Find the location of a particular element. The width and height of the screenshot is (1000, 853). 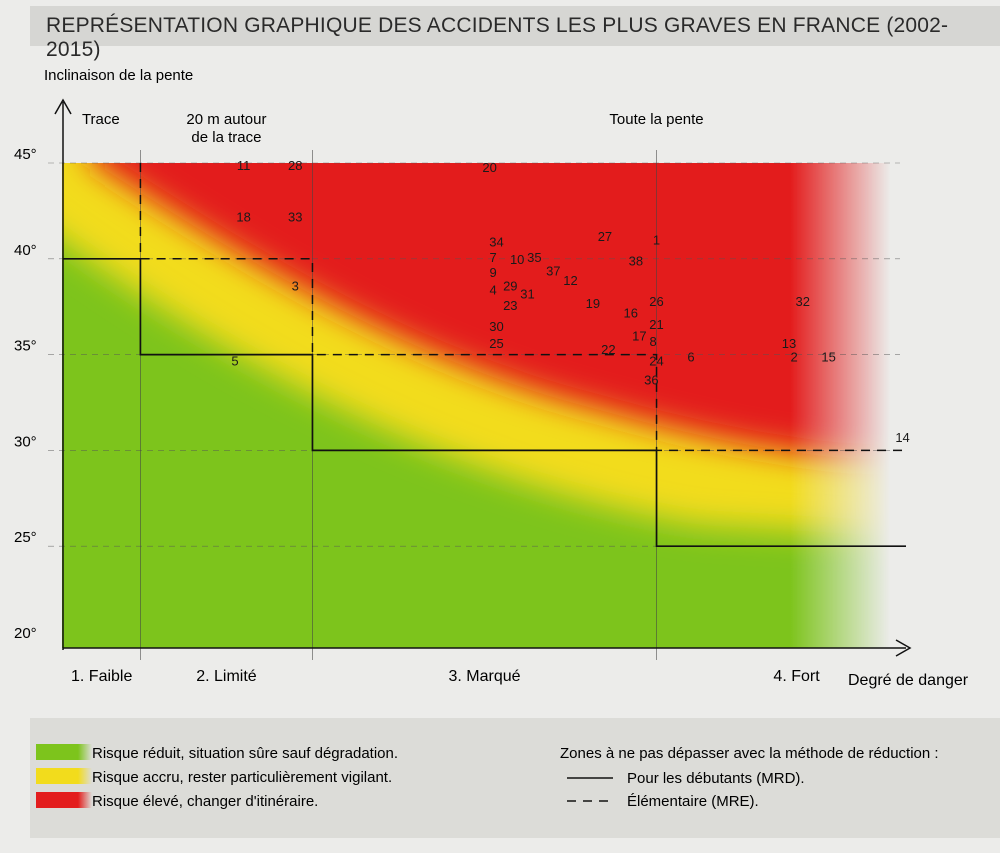

accident-point: 37 is located at coordinates (553, 270).